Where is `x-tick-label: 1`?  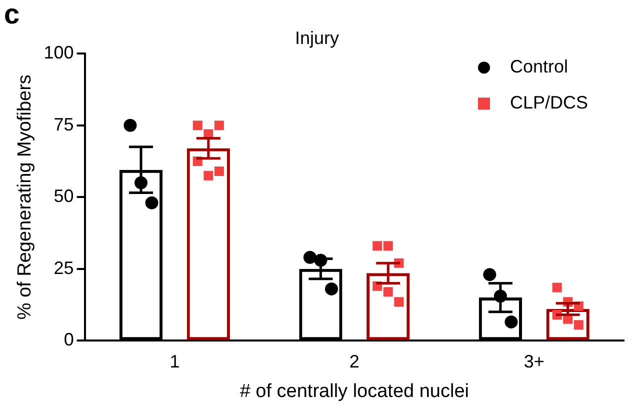 x-tick-label: 1 is located at coordinates (175, 361).